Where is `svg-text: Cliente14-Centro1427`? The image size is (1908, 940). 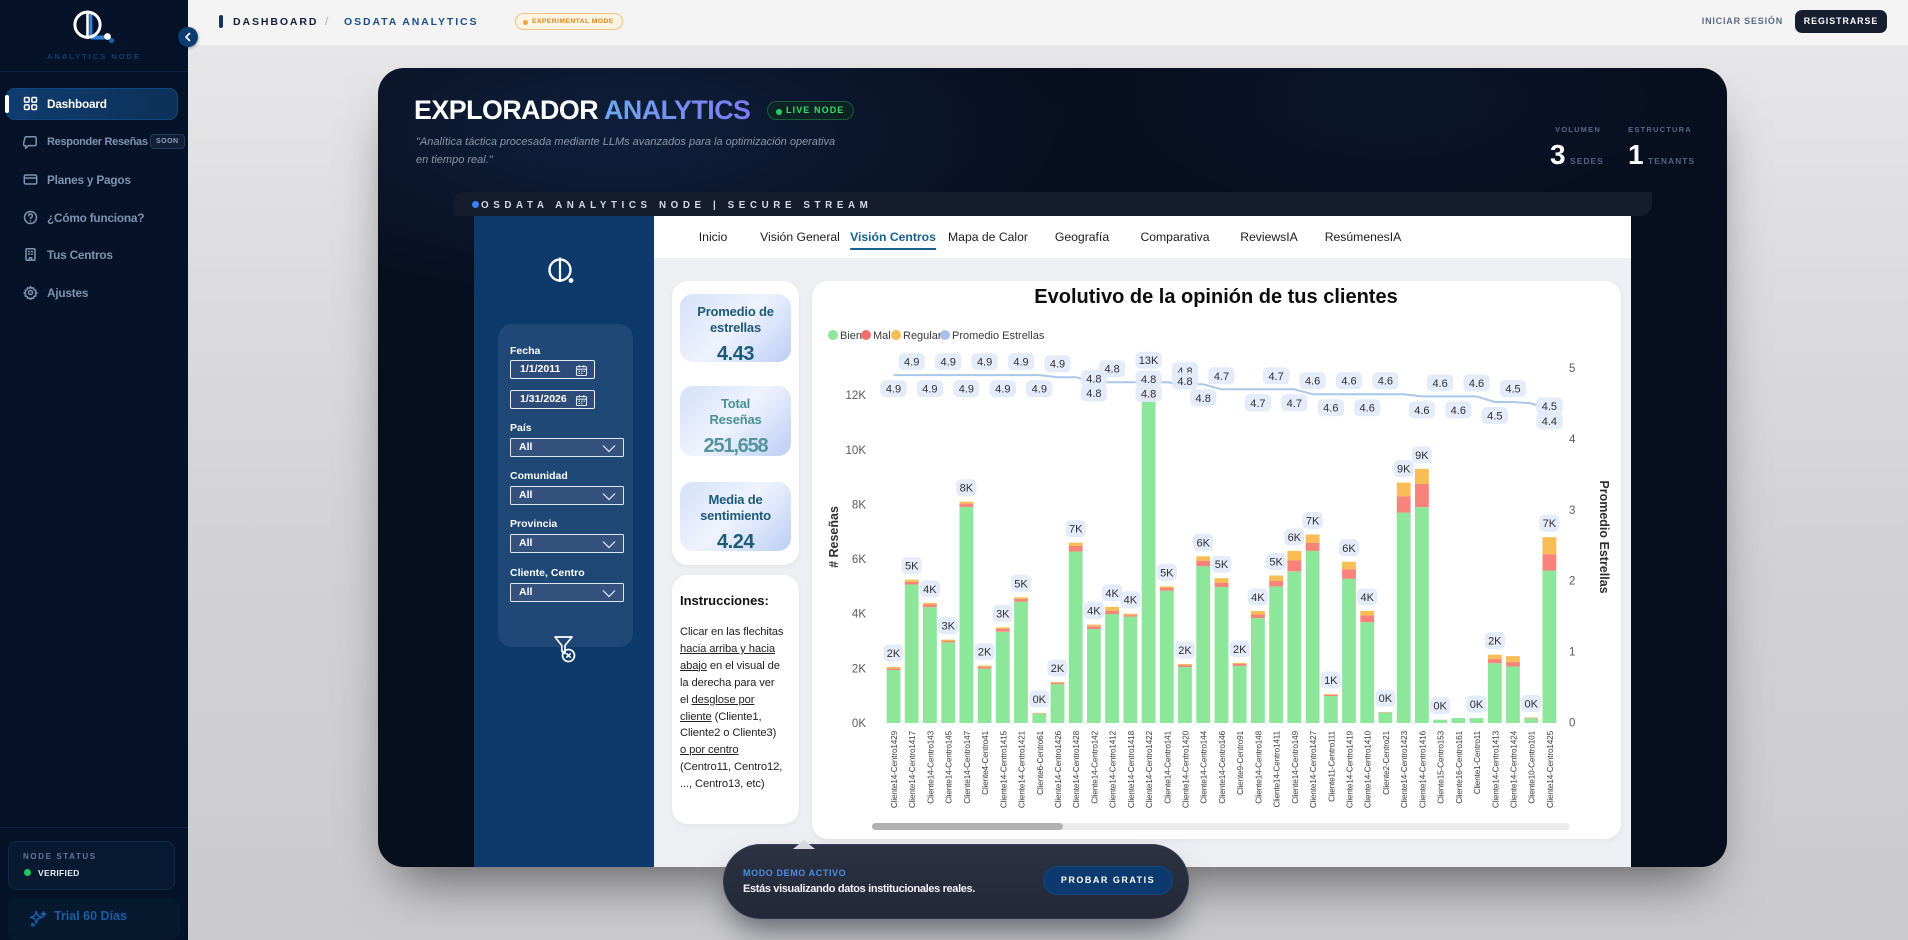
svg-text: Cliente14-Centro1427 is located at coordinates (1313, 769).